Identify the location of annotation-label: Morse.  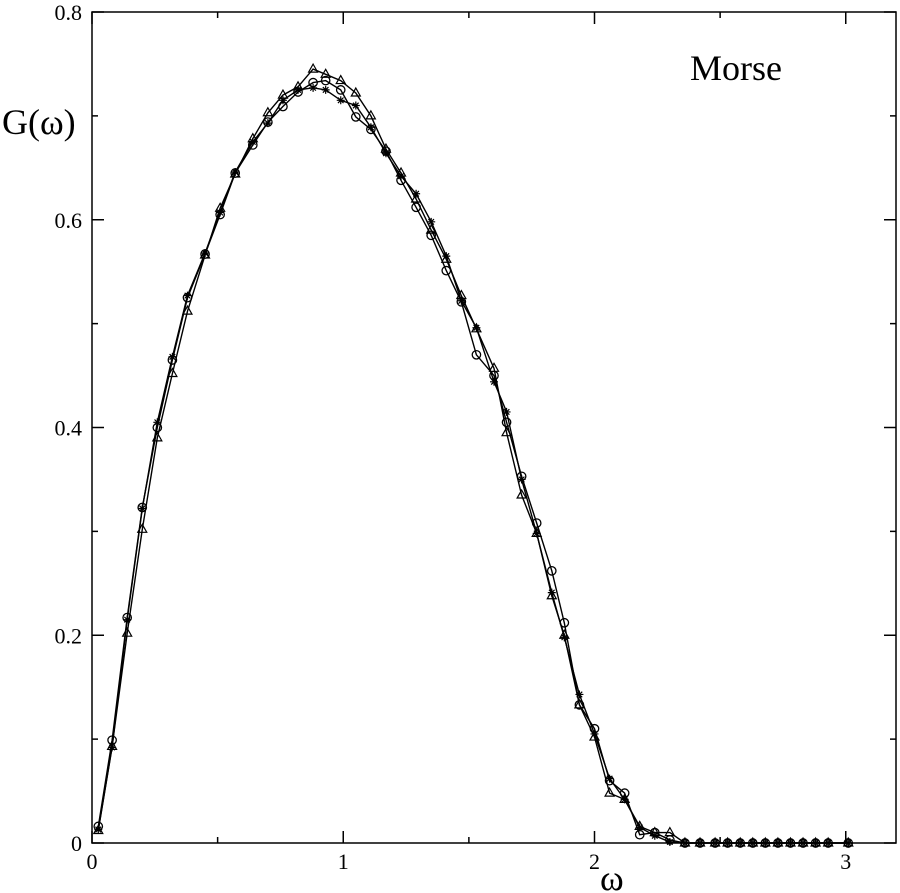
(736, 68).